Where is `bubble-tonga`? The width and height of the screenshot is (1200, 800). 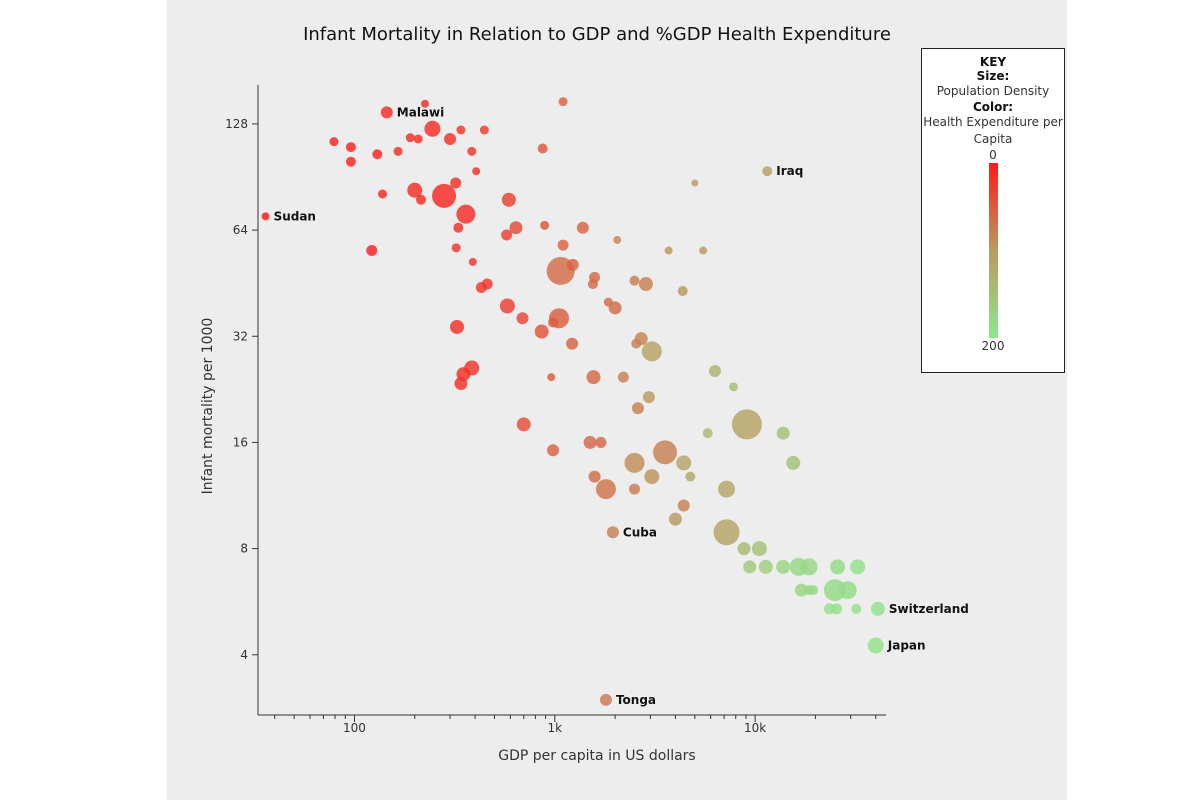 bubble-tonga is located at coordinates (605, 699).